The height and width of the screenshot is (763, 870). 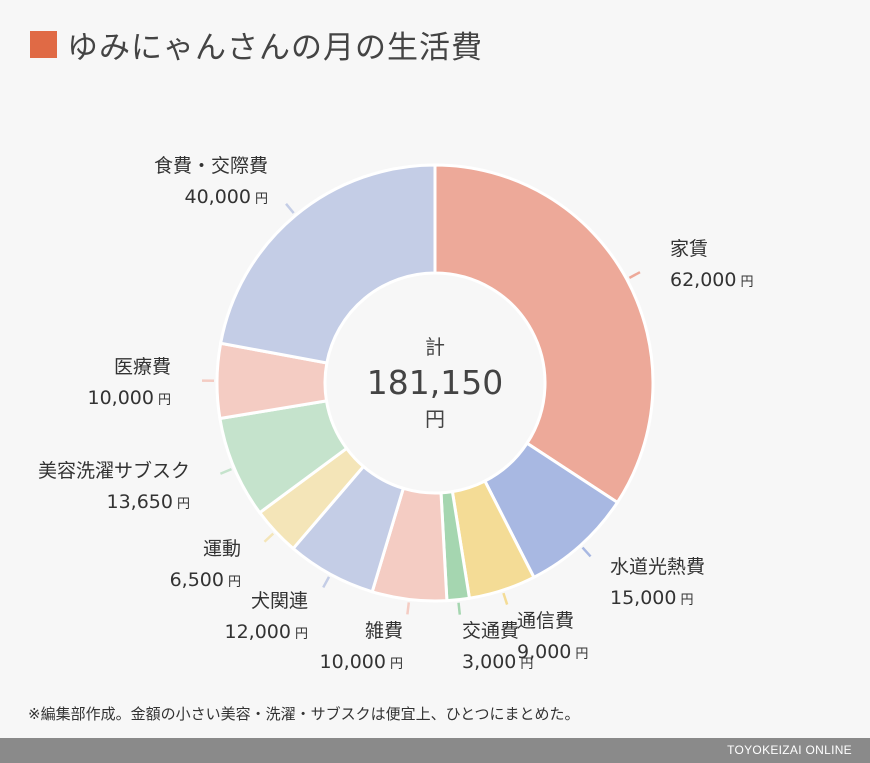 What do you see at coordinates (130, 398) in the screenshot?
I see `slice-value-9: 10,000 円` at bounding box center [130, 398].